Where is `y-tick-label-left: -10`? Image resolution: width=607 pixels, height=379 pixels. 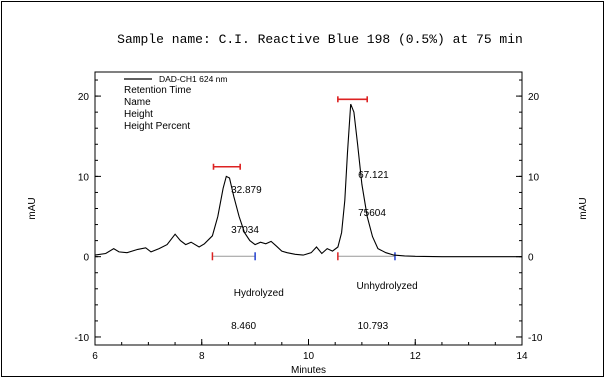 y-tick-label-left: -10 is located at coordinates (82, 338).